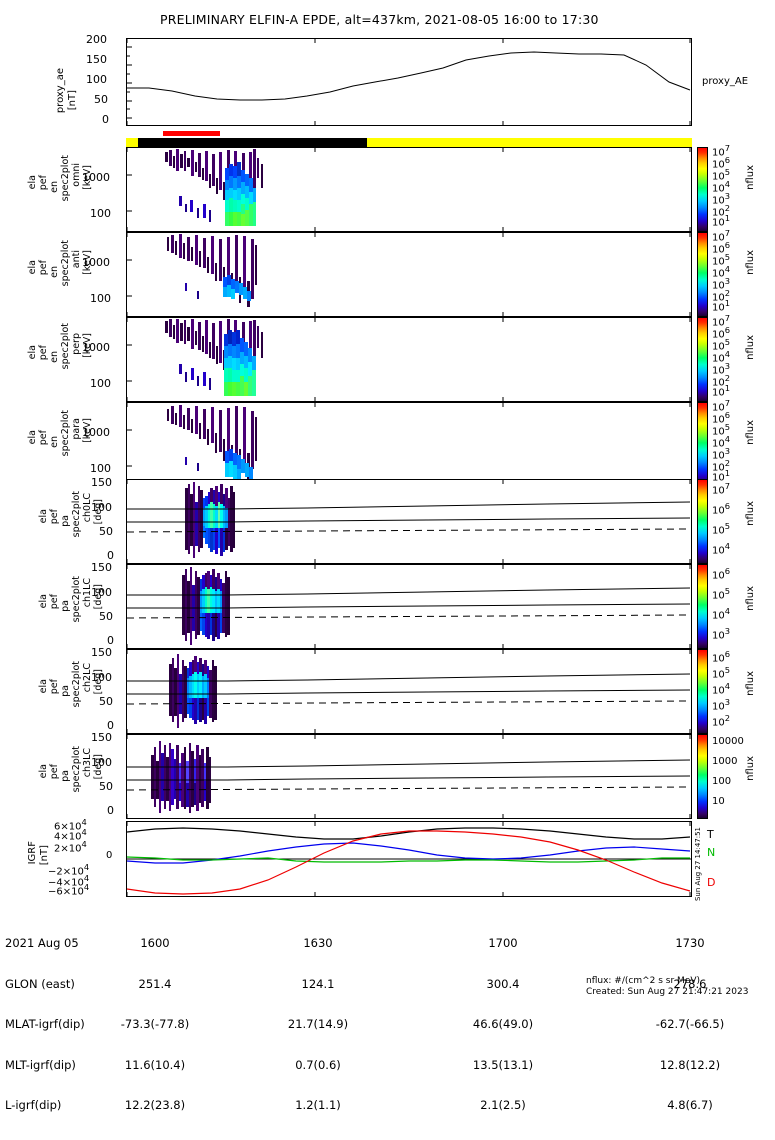 The width and height of the screenshot is (775, 1140). Describe the element at coordinates (101, 482) in the screenshot. I see `pa-ch0-ytick-150: 150` at that location.